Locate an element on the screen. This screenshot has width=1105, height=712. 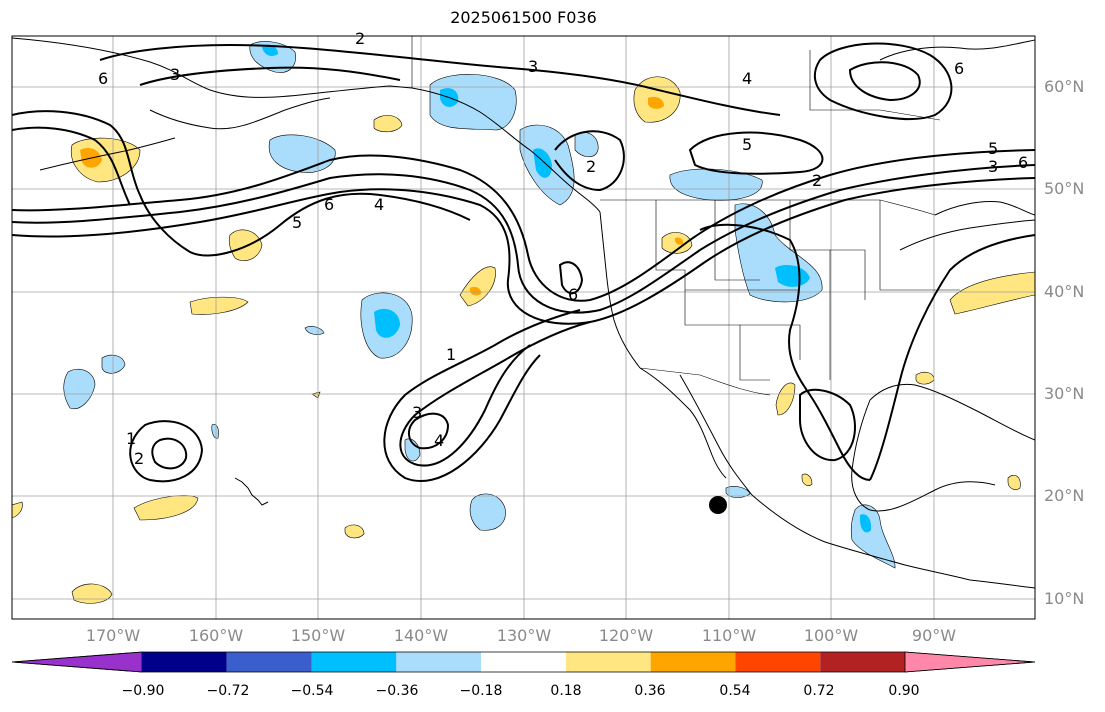
colorbar-tick-label: −0.90 is located at coordinates (143, 691).